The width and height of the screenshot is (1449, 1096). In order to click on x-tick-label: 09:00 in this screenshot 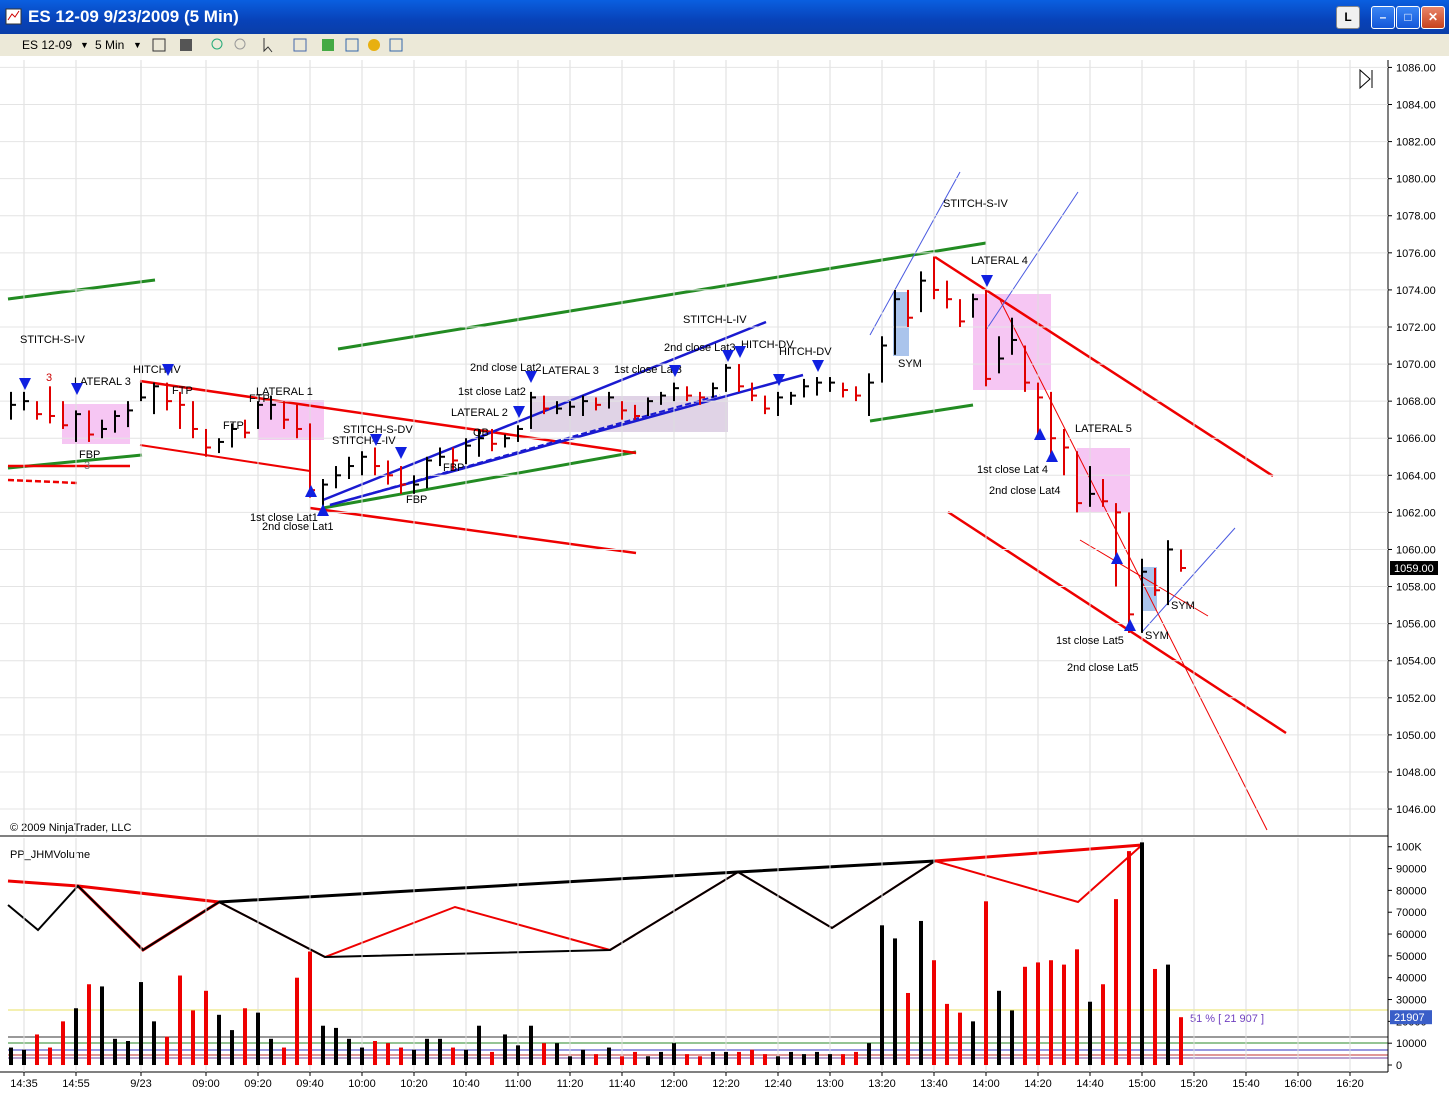, I will do `click(206, 1084)`.